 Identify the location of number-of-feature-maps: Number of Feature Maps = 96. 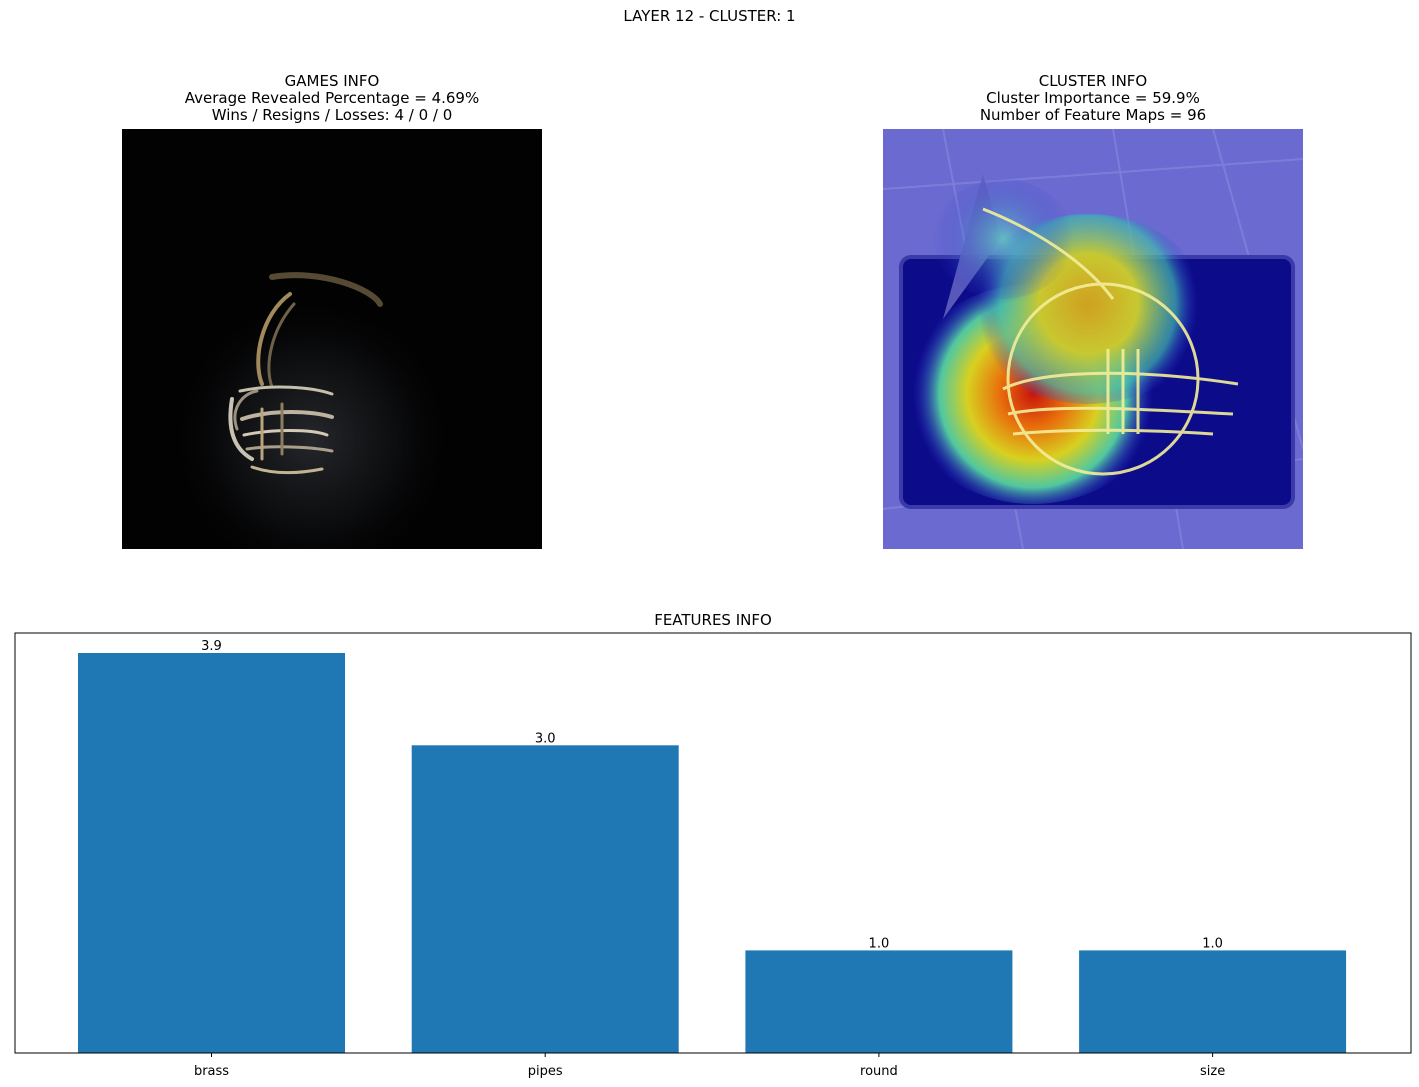
(1093, 115).